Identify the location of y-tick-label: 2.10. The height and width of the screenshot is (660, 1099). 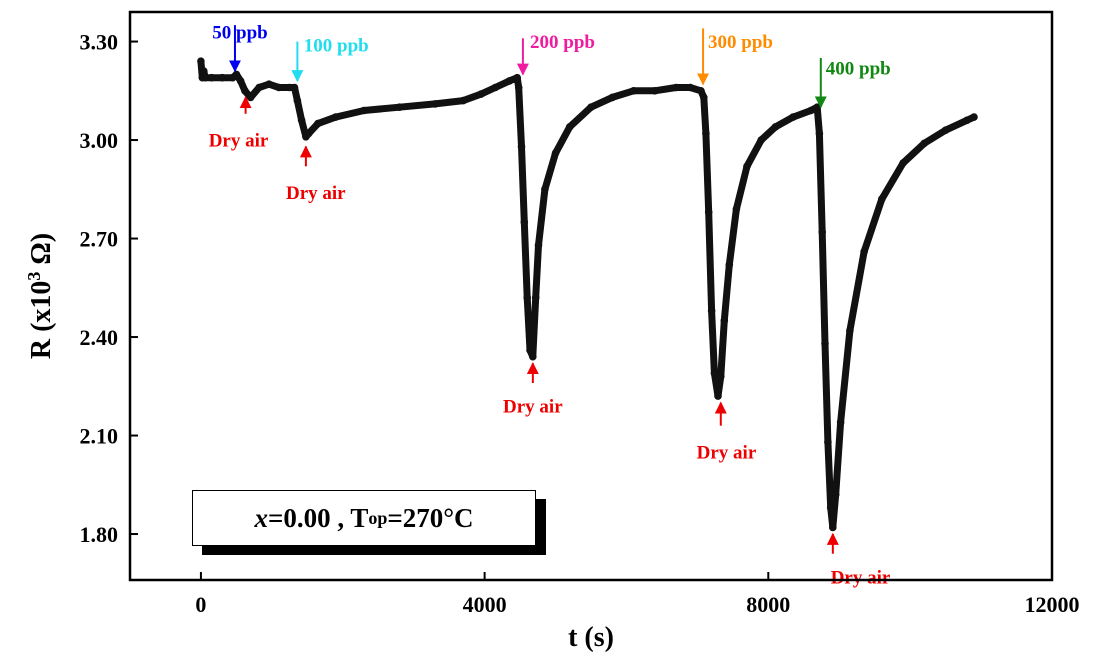
(99, 436).